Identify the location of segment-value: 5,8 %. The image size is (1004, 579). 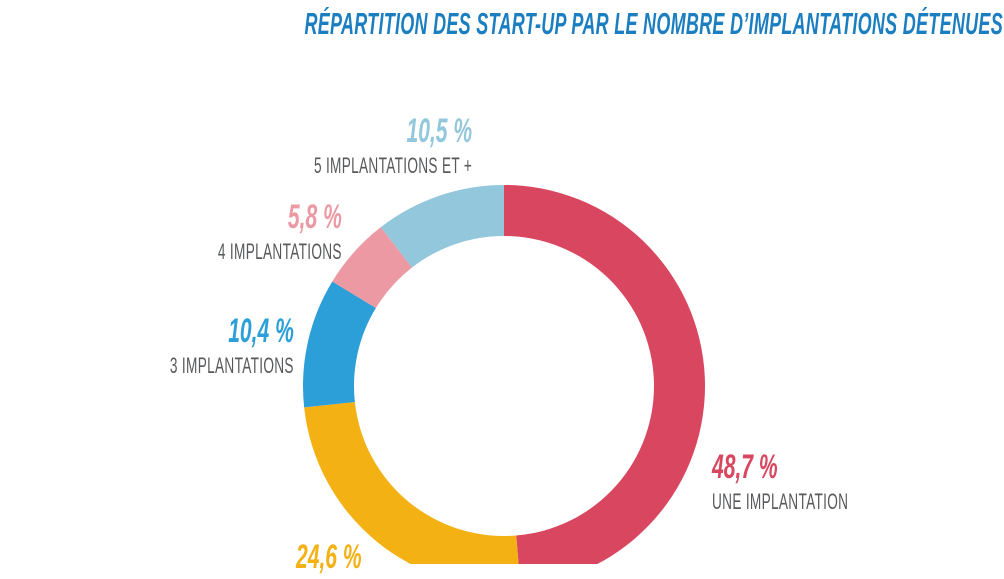
(315, 217).